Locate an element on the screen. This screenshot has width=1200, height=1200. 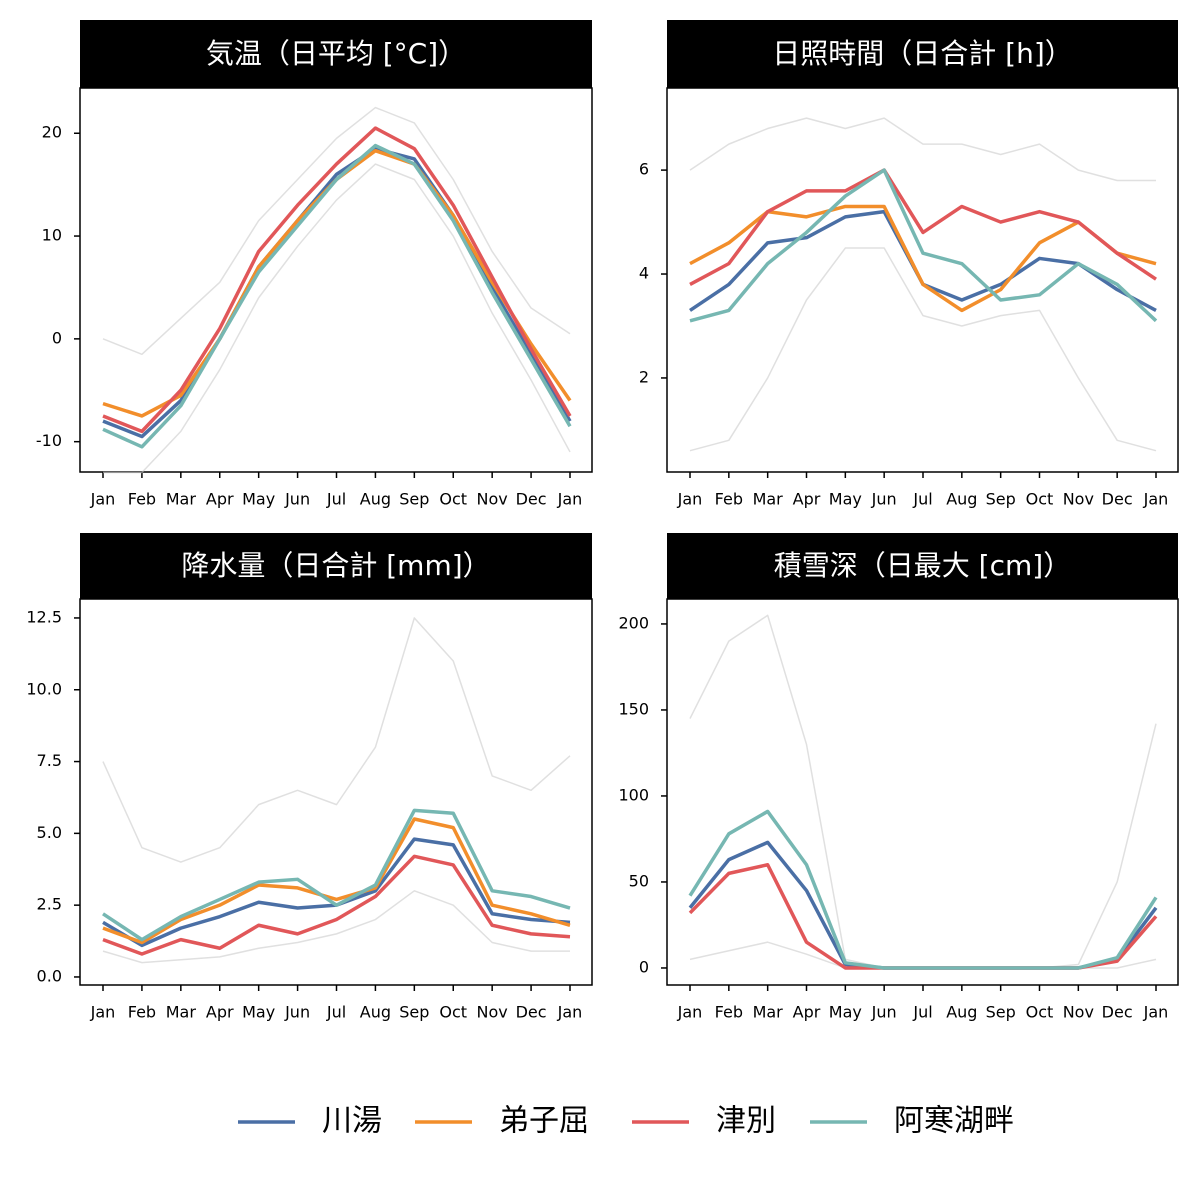
legend-label: 津別 is located at coordinates (746, 1121).